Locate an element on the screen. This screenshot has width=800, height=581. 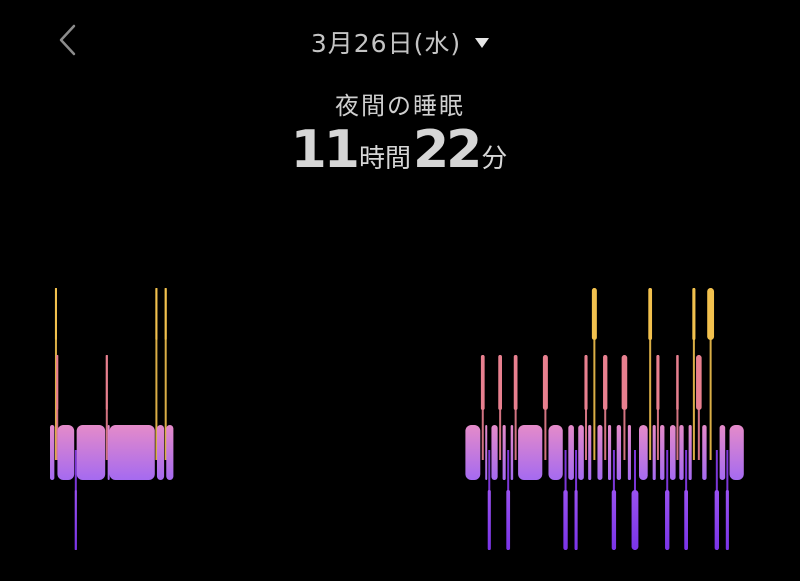
date-selector: 3月26日(水) is located at coordinates (400, 42).